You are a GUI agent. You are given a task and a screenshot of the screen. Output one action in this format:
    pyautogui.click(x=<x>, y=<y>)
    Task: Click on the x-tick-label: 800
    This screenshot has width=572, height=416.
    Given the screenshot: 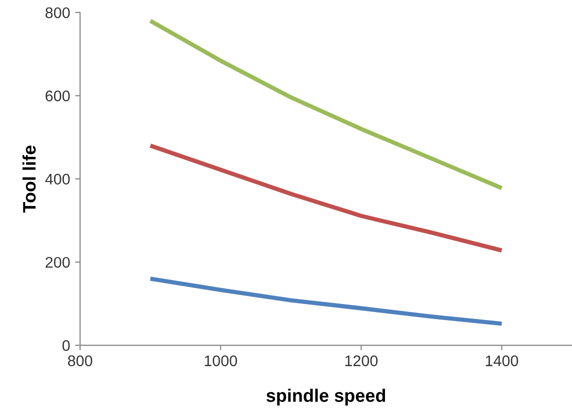 What is the action you would take?
    pyautogui.click(x=80, y=360)
    